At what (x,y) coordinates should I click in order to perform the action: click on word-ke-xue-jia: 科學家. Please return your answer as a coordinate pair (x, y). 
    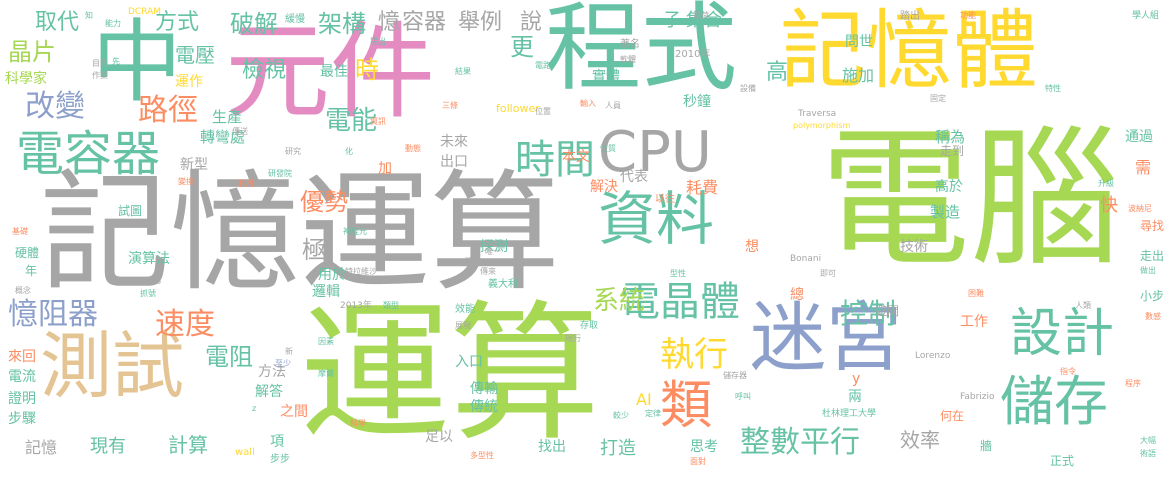
    Looking at the image, I should click on (26, 79).